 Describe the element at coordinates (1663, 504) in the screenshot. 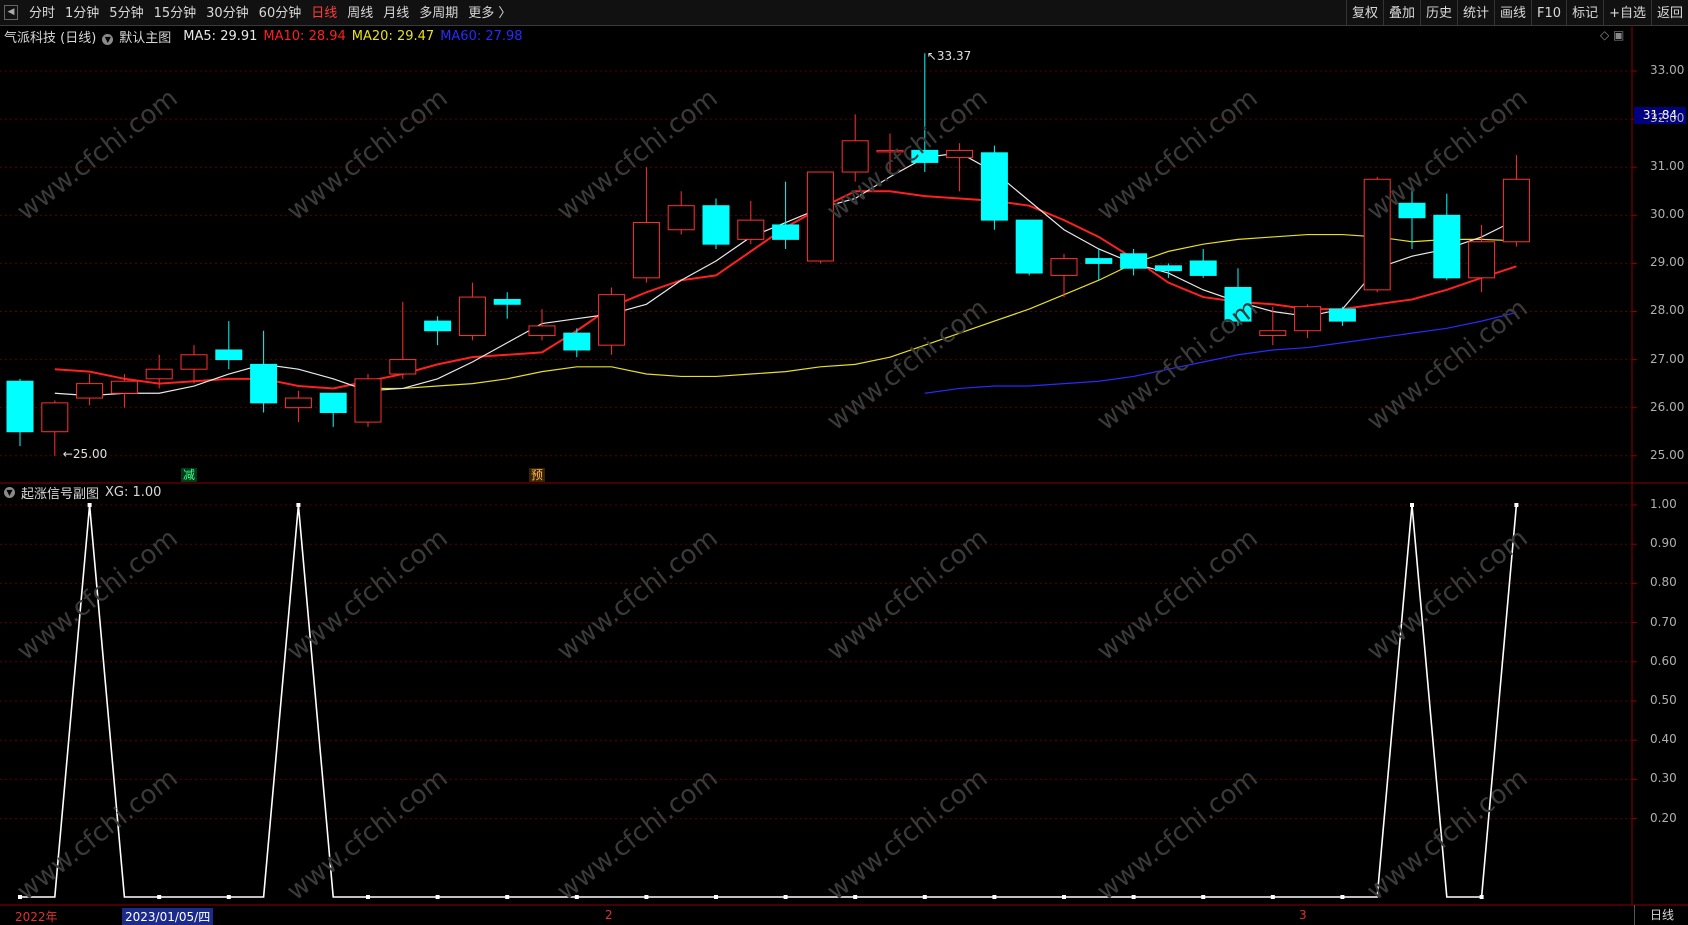

I see `indicator-tick-label: 1.00` at that location.